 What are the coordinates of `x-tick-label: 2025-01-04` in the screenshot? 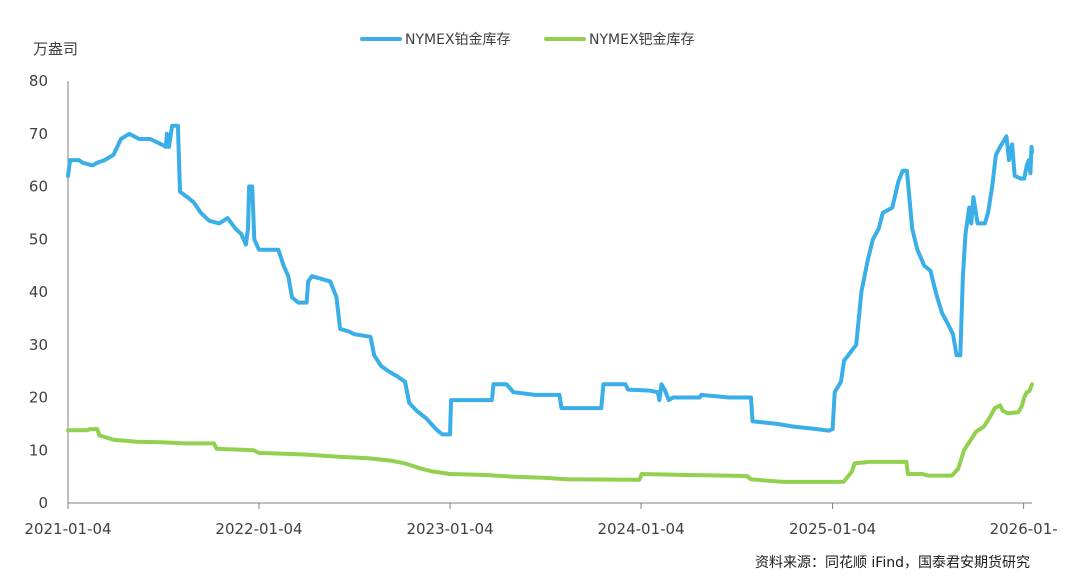 It's located at (832, 529).